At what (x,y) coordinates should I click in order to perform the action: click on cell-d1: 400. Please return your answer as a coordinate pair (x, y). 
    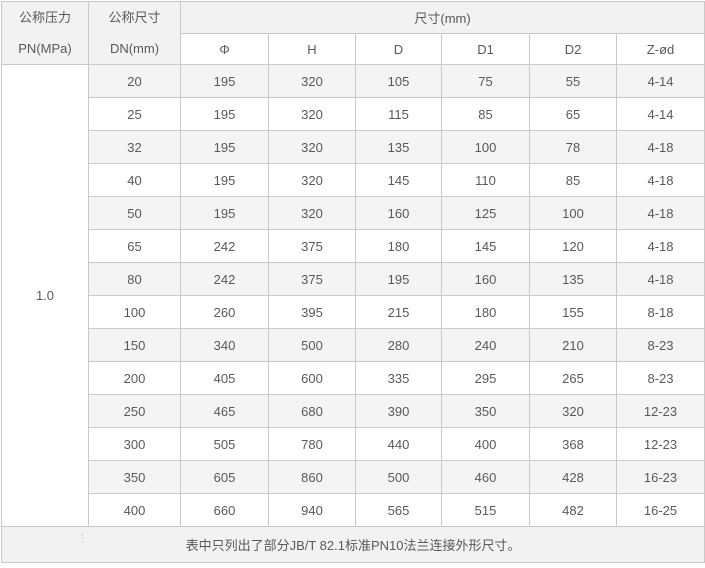
    Looking at the image, I should click on (485, 444).